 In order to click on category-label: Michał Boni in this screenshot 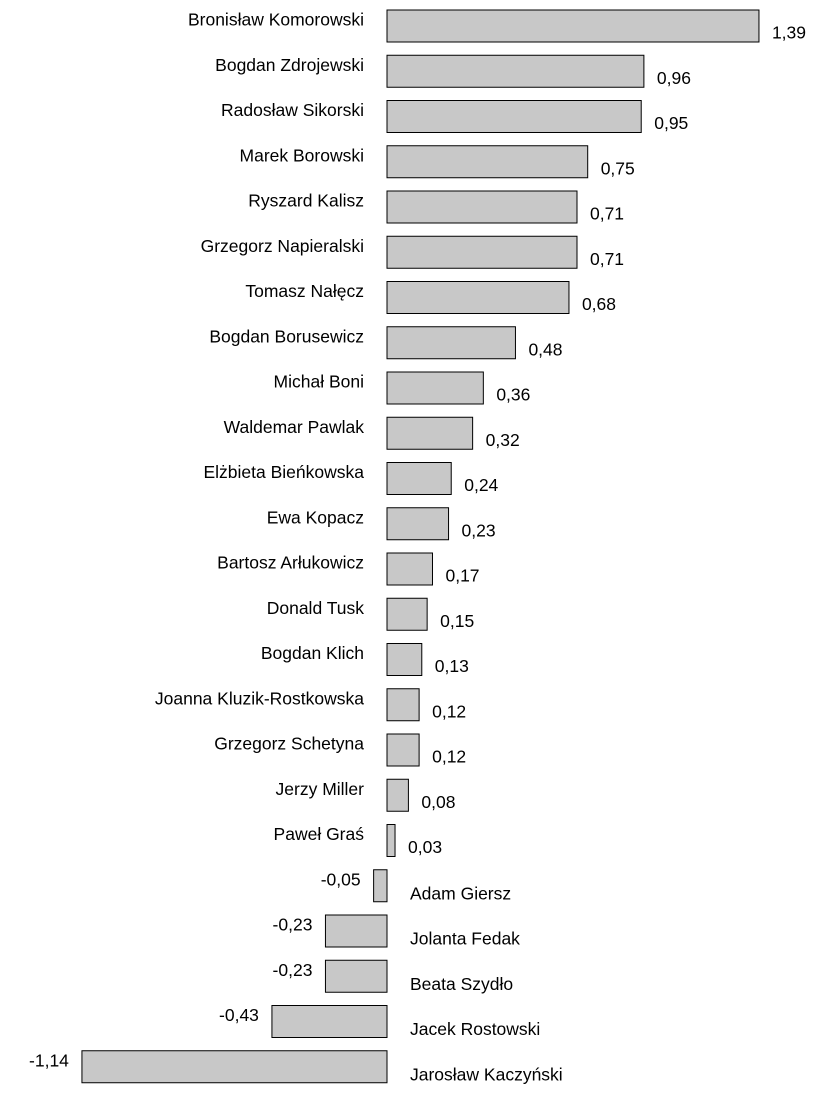, I will do `click(319, 382)`.